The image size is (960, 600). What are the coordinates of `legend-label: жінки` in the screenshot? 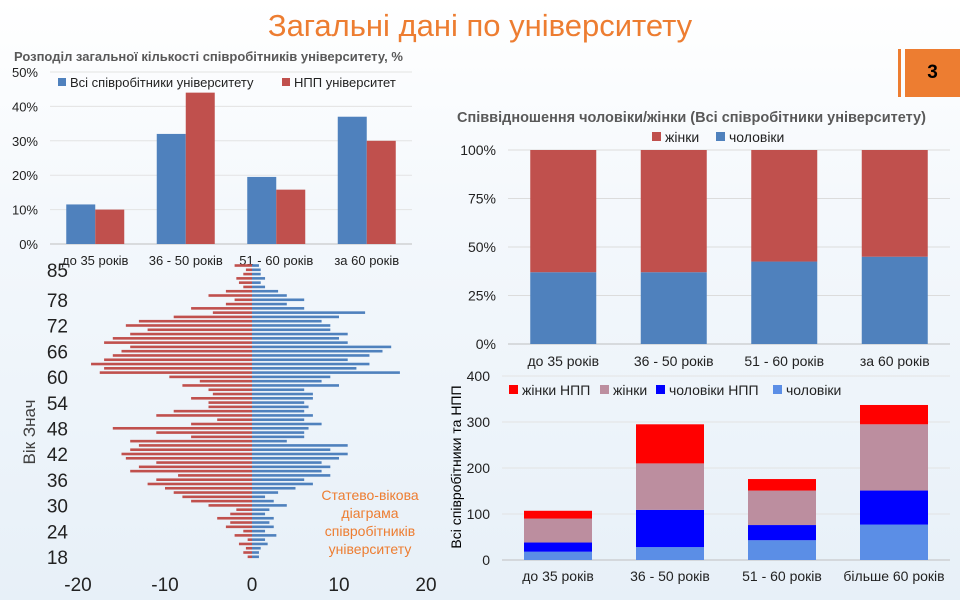 It's located at (630, 390).